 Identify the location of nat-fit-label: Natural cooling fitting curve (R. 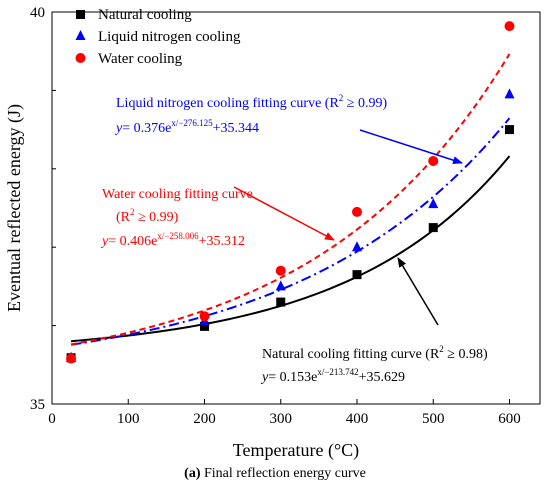
(351, 354).